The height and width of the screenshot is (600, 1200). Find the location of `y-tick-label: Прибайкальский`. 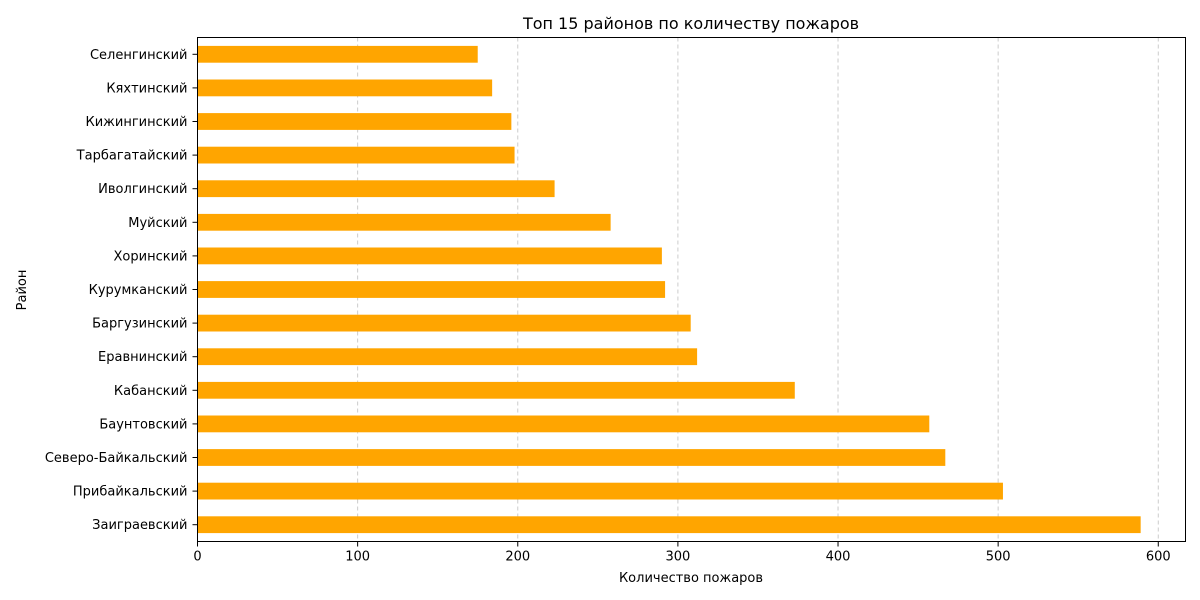

y-tick-label: Прибайкальский is located at coordinates (130, 492).